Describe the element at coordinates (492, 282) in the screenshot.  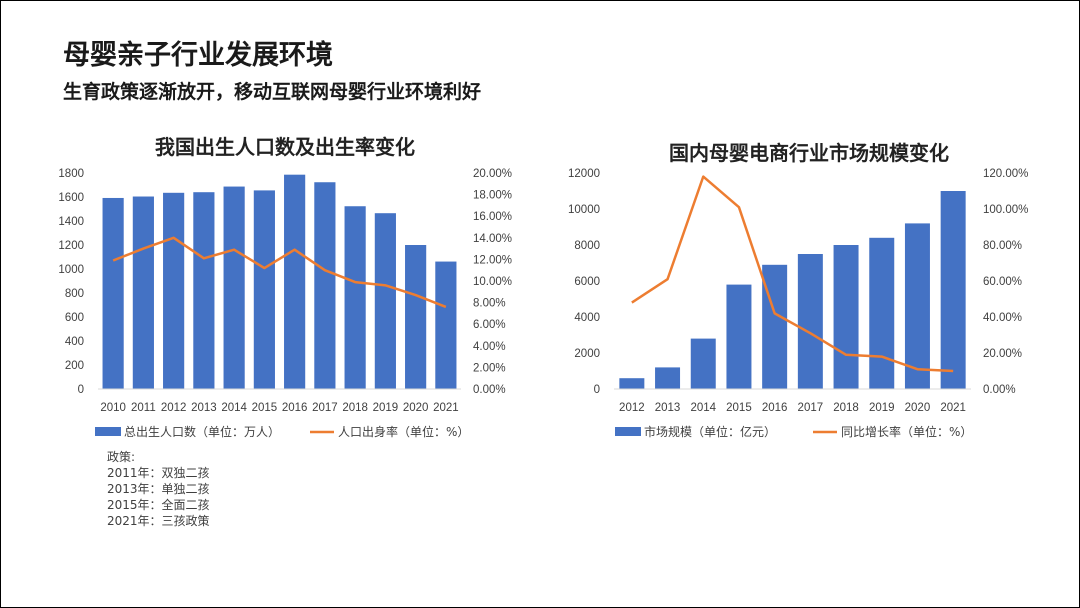
I see `y-right-tick-label: 10.00%` at that location.